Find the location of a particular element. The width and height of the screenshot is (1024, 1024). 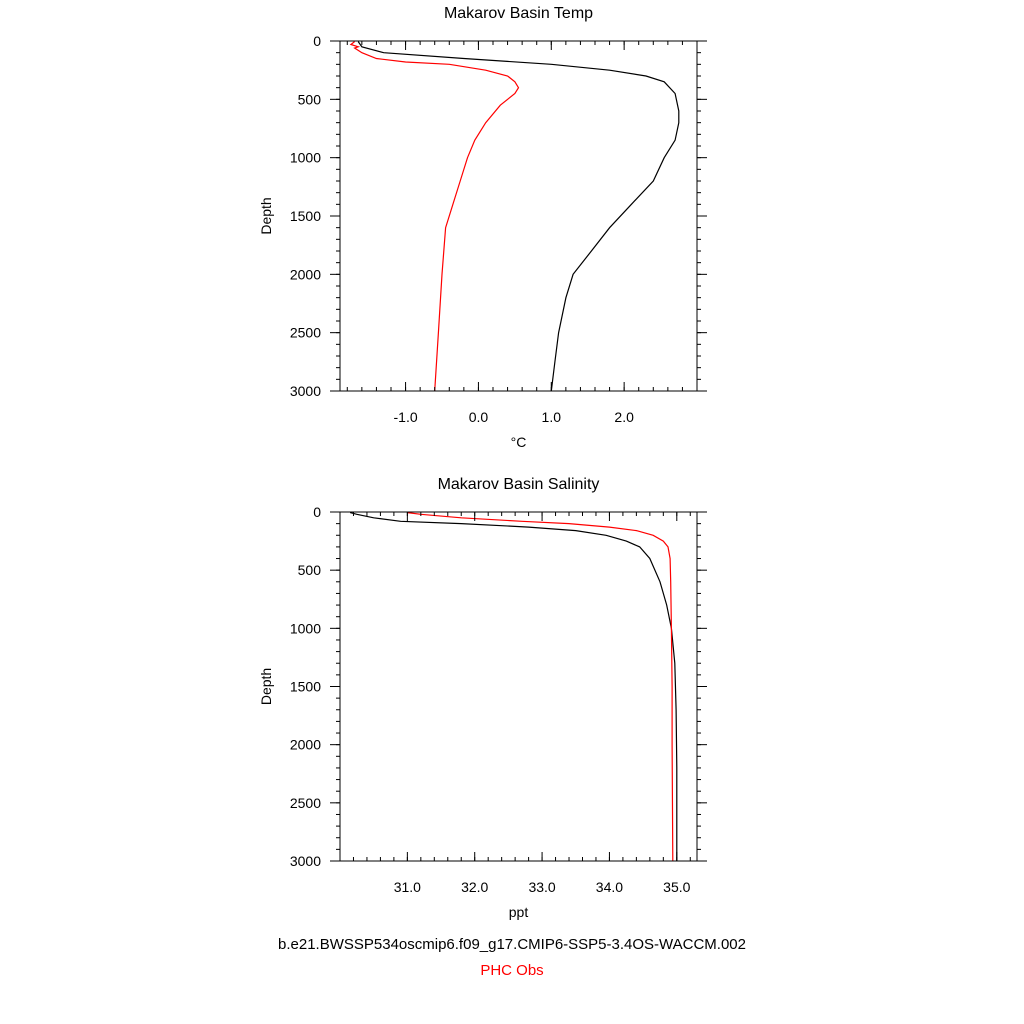

temp-y-tick-label: 500 is located at coordinates (310, 99).